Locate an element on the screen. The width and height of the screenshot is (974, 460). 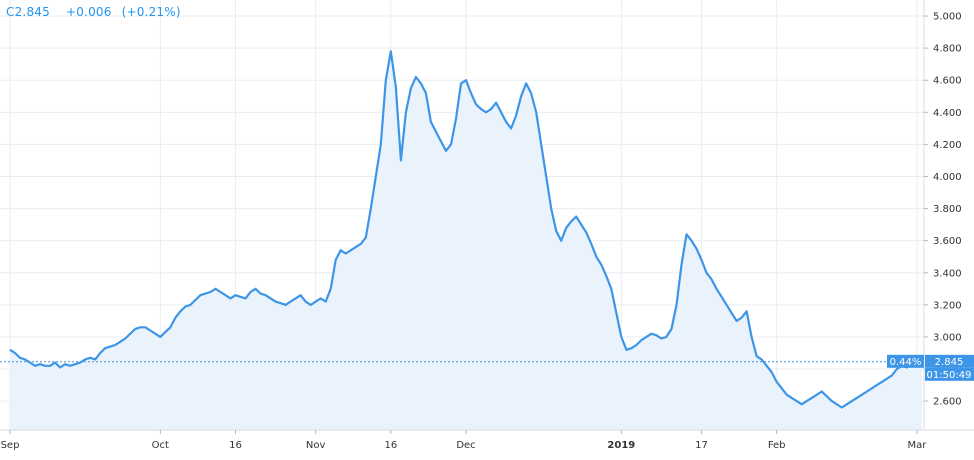
last-price-tag-text: 2.845 is located at coordinates (949, 362).